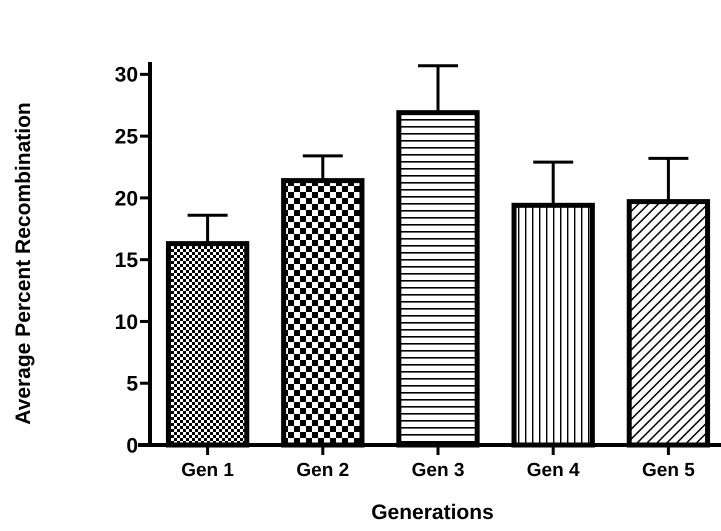 The image size is (721, 531). Describe the element at coordinates (132, 446) in the screenshot. I see `y-tick-label: 0` at that location.